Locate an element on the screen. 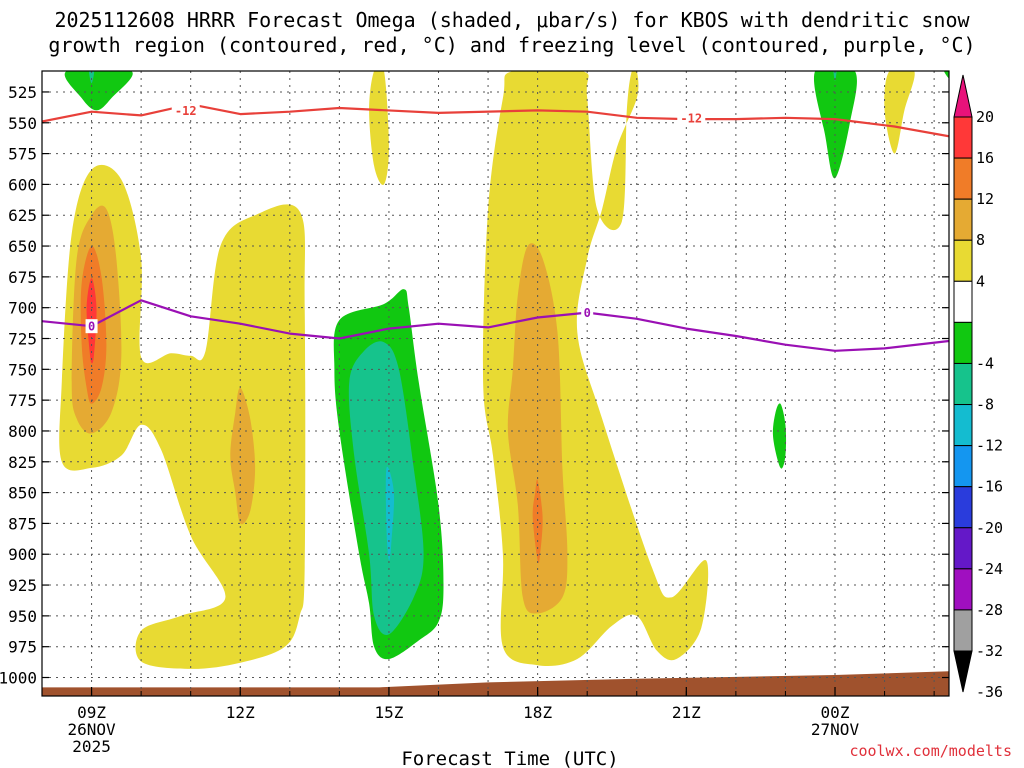 The image size is (1024, 768). x-tick-label-24-1: 27NOV is located at coordinates (835, 729).